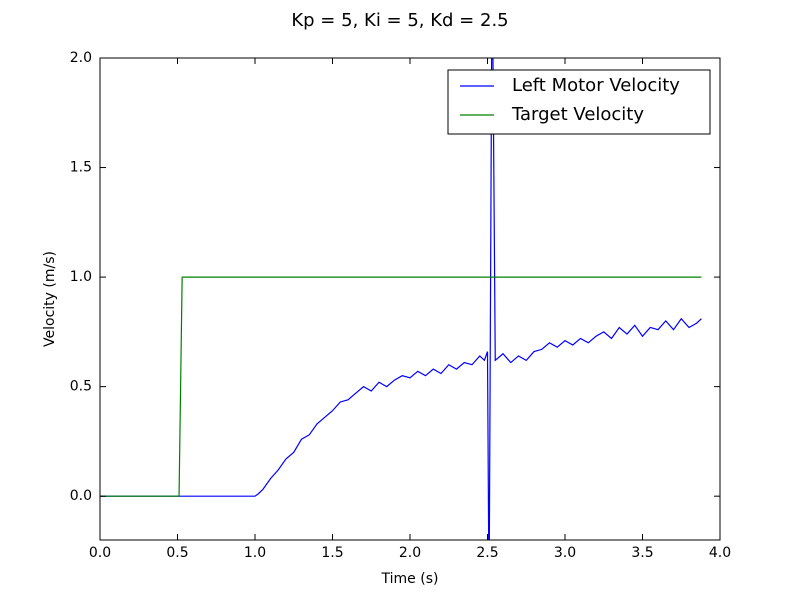  I want to click on x-tick-label: 4.0, so click(720, 553).